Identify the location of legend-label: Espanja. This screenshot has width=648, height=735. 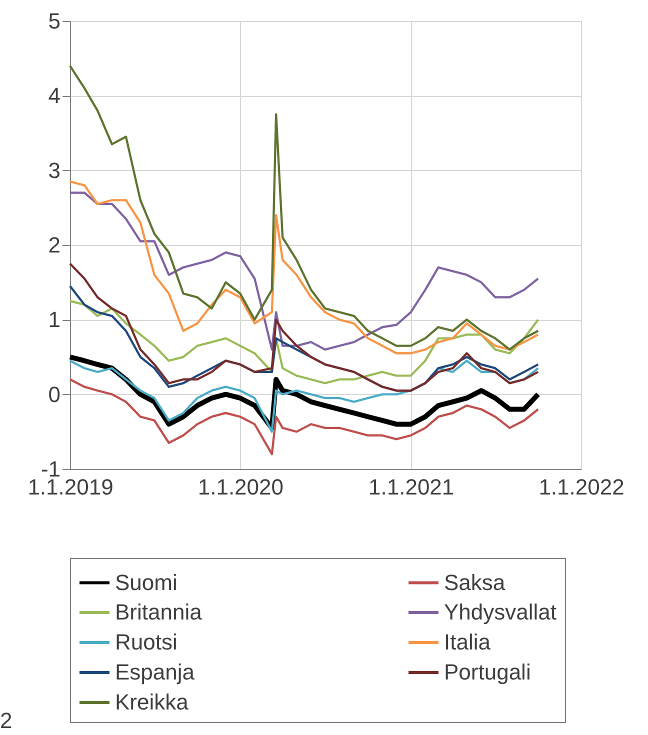
(155, 672).